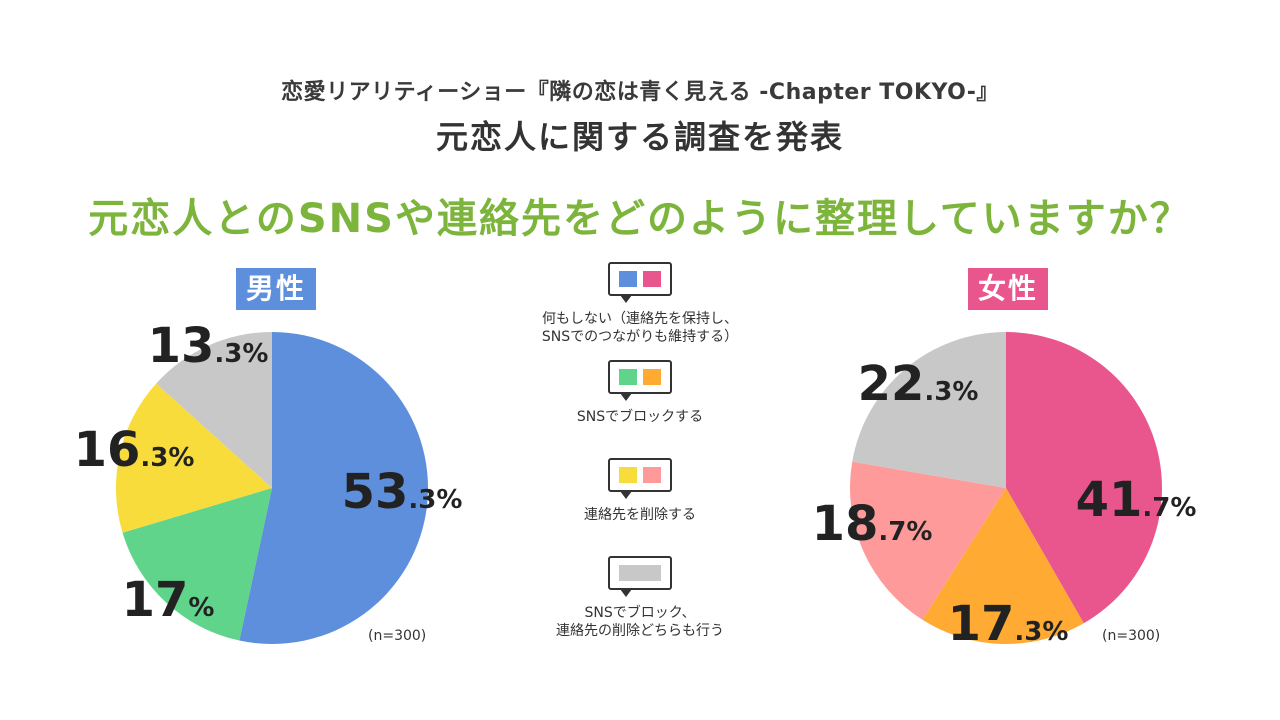  What do you see at coordinates (1008, 289) in the screenshot?
I see `female-badge: 女性` at bounding box center [1008, 289].